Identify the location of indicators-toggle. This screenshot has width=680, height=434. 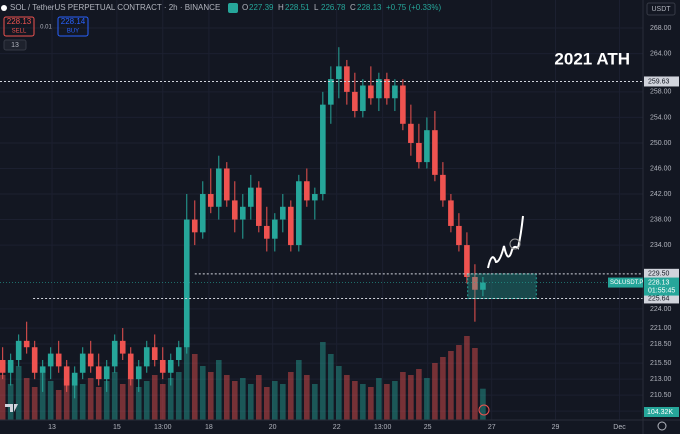
(15, 45).